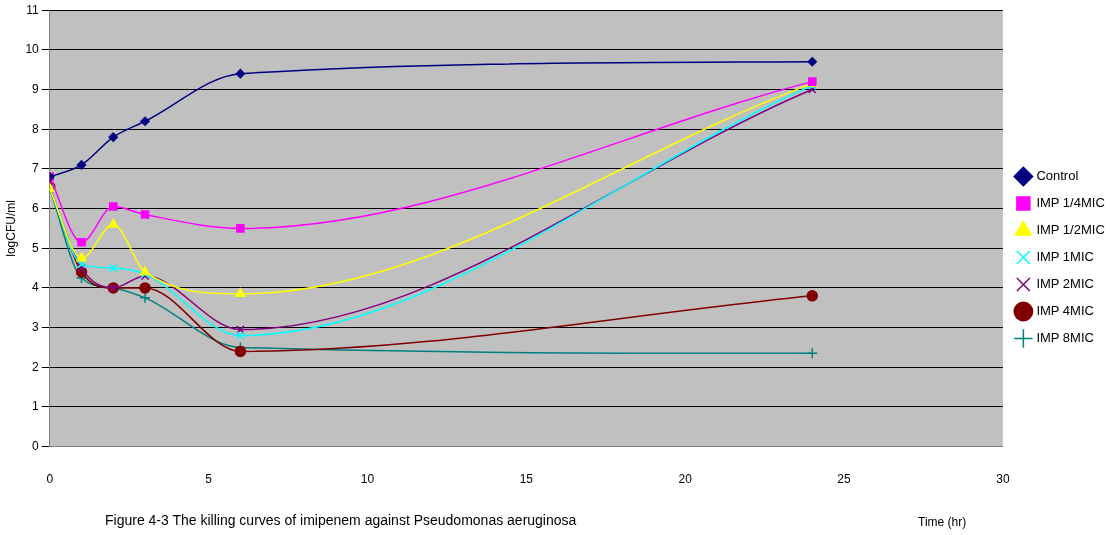 This screenshot has height=535, width=1115. Describe the element at coordinates (36, 406) in the screenshot. I see `y-tick-label: 1` at that location.